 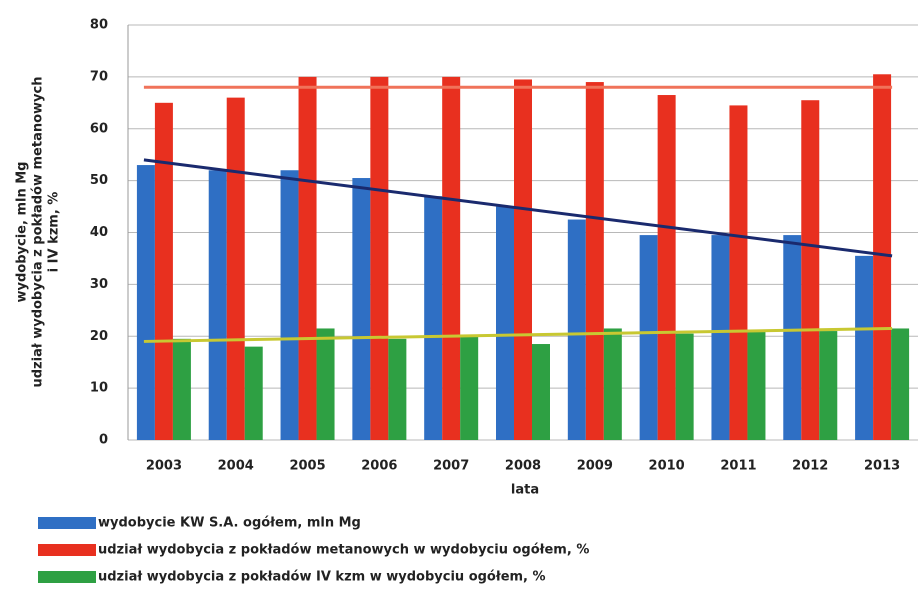 What do you see at coordinates (525, 490) in the screenshot?
I see `x-axis-label: lata` at bounding box center [525, 490].